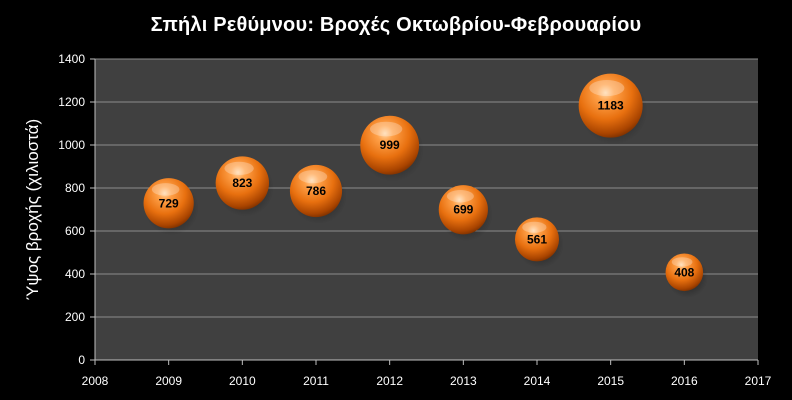 This screenshot has width=792, height=400. I want to click on data-label: 823, so click(242, 183).